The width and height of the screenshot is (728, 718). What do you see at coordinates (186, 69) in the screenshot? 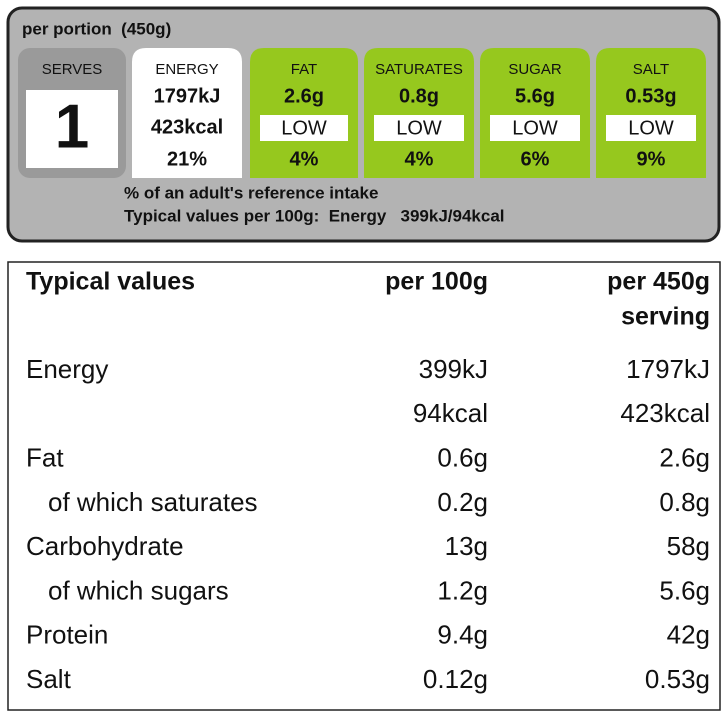
I see `tile-name: ENERGY` at bounding box center [186, 69].